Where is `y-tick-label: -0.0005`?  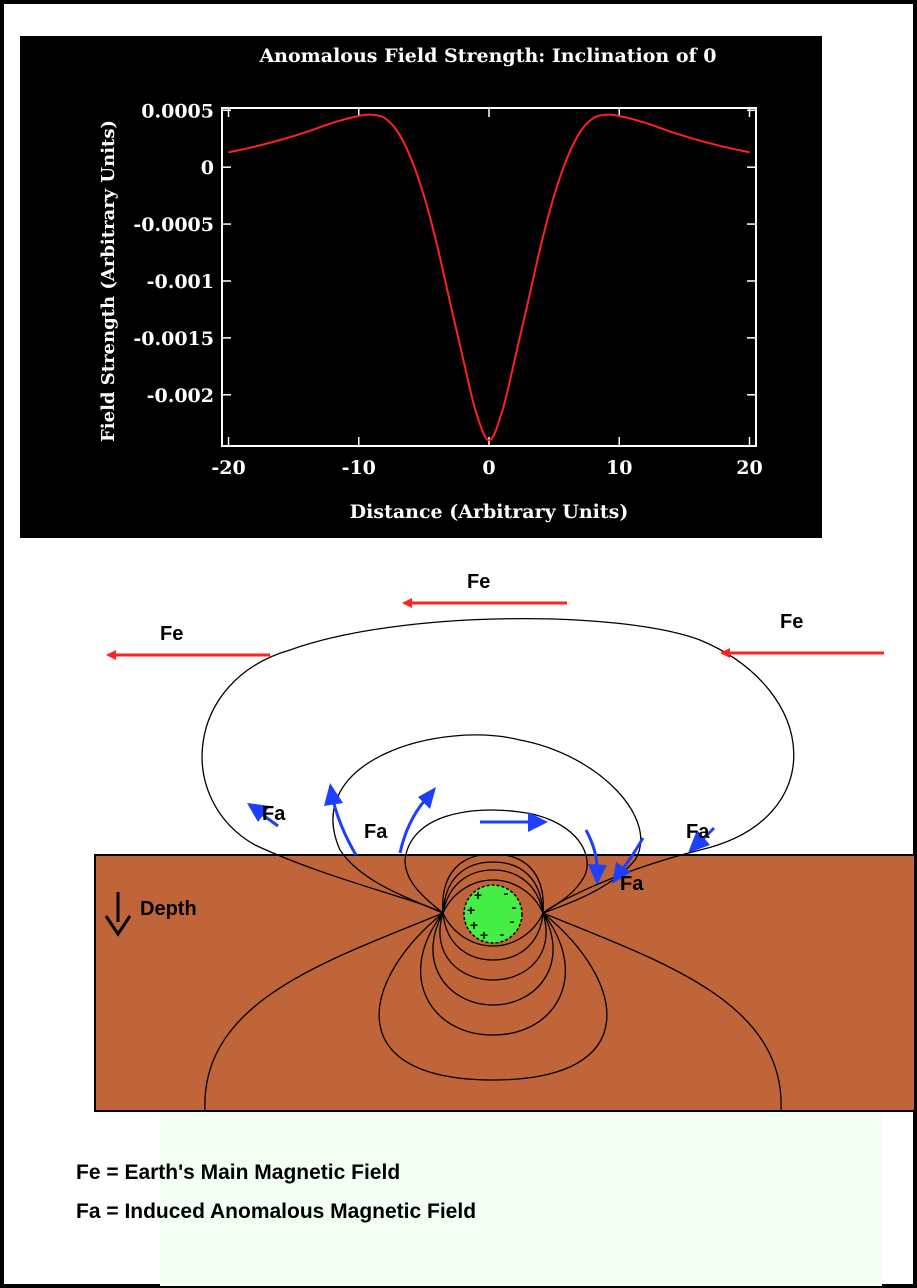 y-tick-label: -0.0005 is located at coordinates (173, 225).